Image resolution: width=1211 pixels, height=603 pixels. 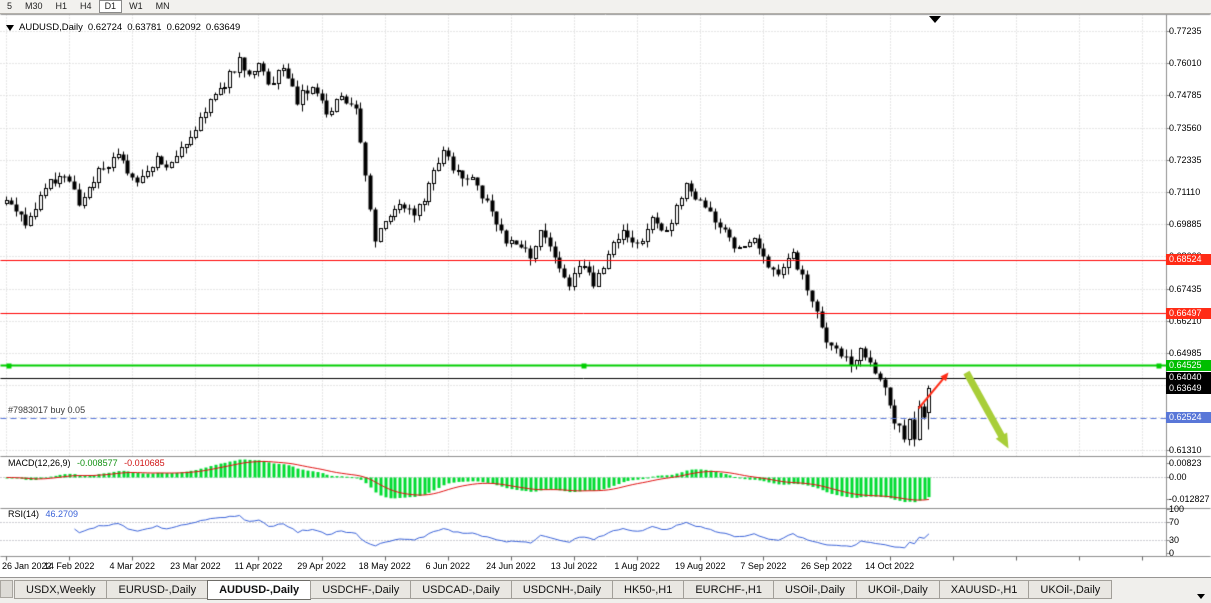 What do you see at coordinates (195, 566) in the screenshot?
I see `time-axis-label: 23 Mar 2022` at bounding box center [195, 566].